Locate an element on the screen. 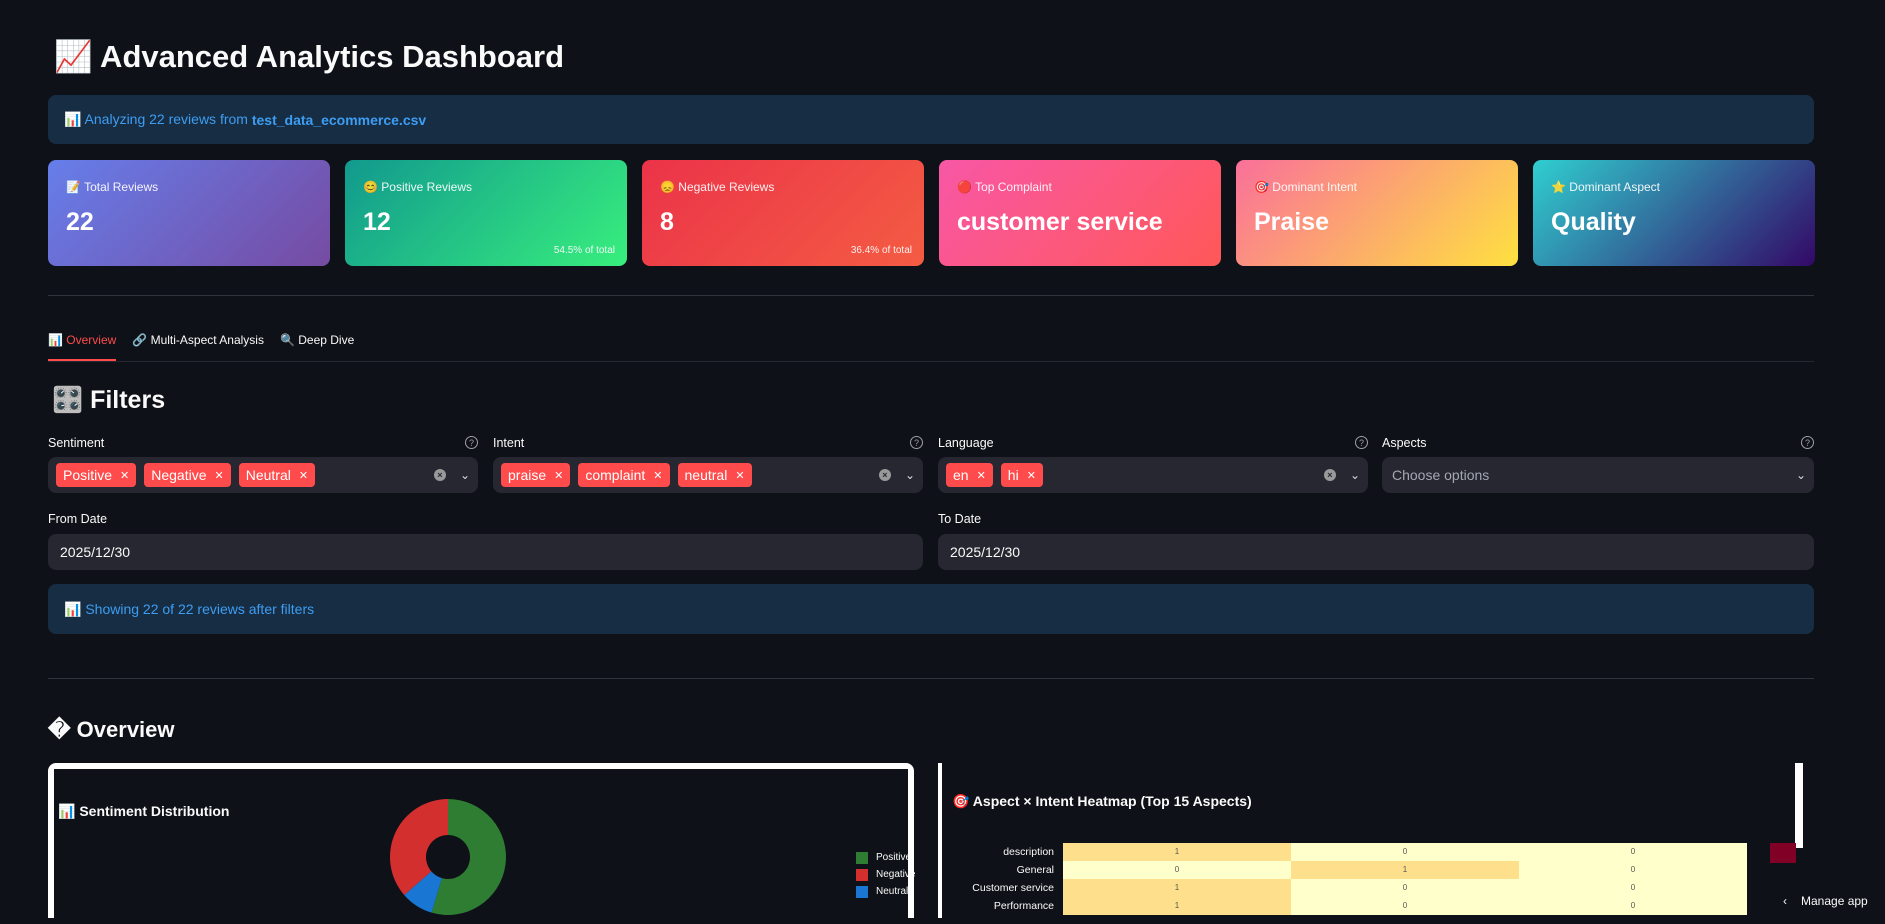 This screenshot has height=924, width=1885. pie-slice-positive is located at coordinates (468, 857).